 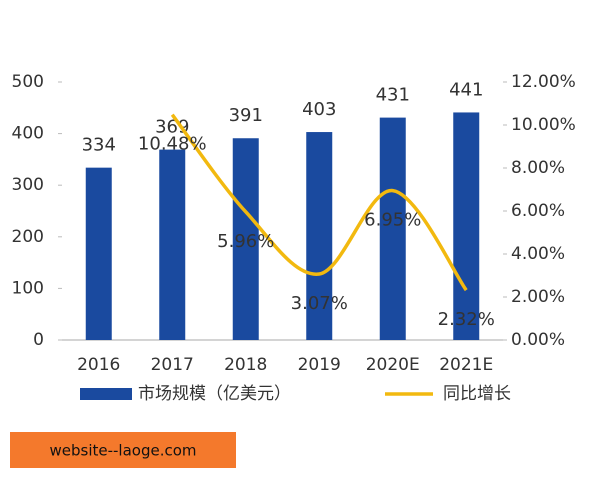 I want to click on bar-value-label: 403, so click(x=319, y=109).